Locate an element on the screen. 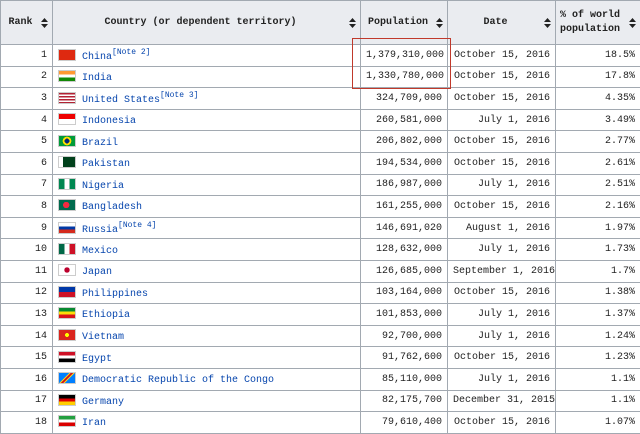 This screenshot has height=434, width=640. country-cell: Democratic Republic of the Congo is located at coordinates (206, 379).